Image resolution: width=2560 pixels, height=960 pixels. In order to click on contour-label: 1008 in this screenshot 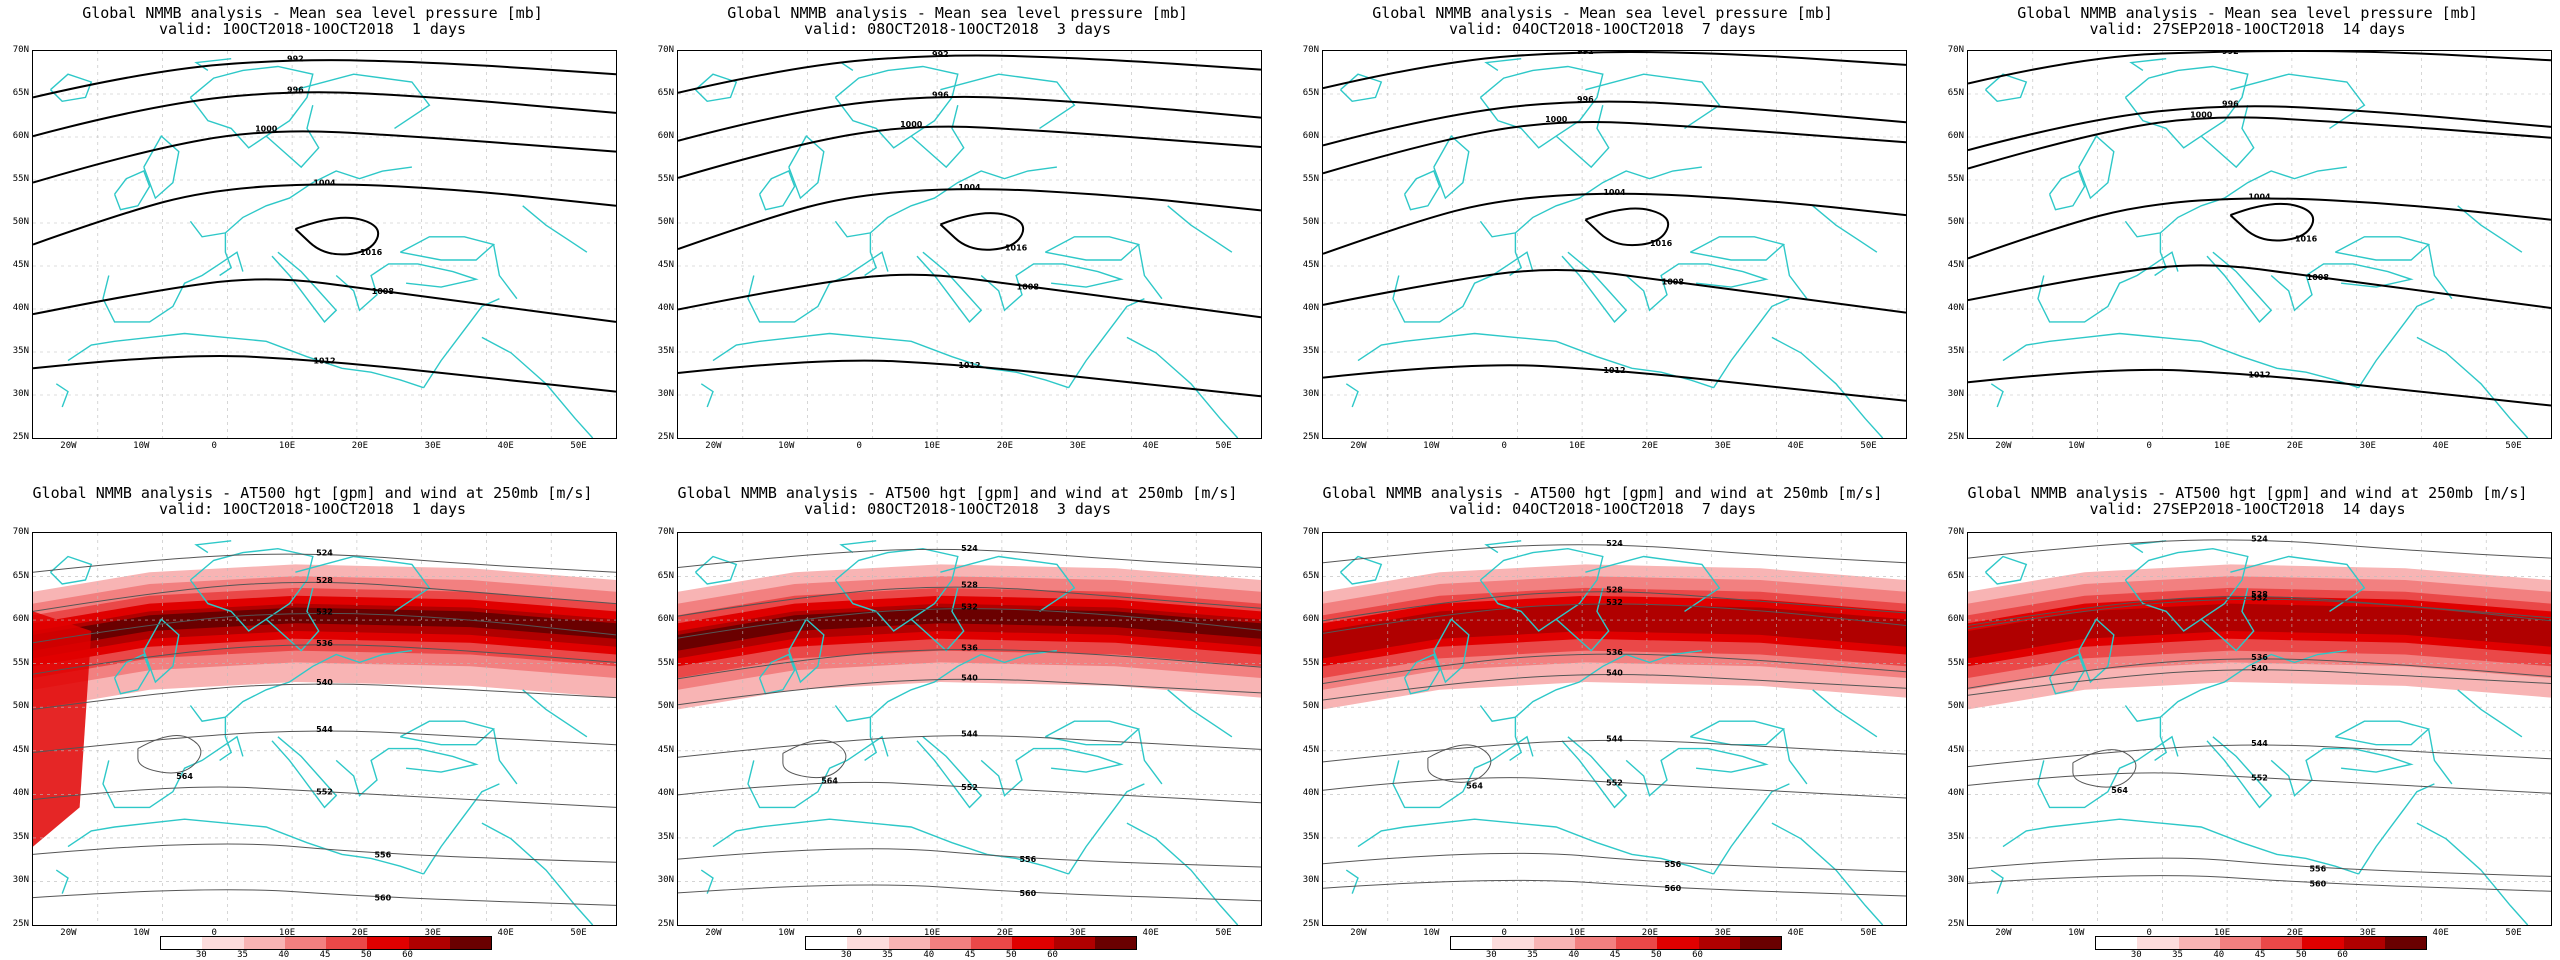, I will do `click(2318, 277)`.